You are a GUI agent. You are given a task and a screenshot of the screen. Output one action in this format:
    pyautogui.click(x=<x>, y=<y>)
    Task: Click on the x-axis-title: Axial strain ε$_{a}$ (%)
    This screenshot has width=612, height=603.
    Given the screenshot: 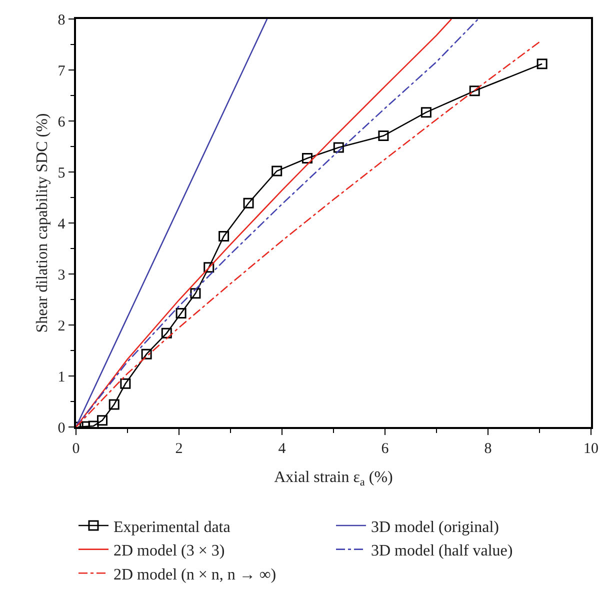 What is the action you would take?
    pyautogui.click(x=333, y=478)
    